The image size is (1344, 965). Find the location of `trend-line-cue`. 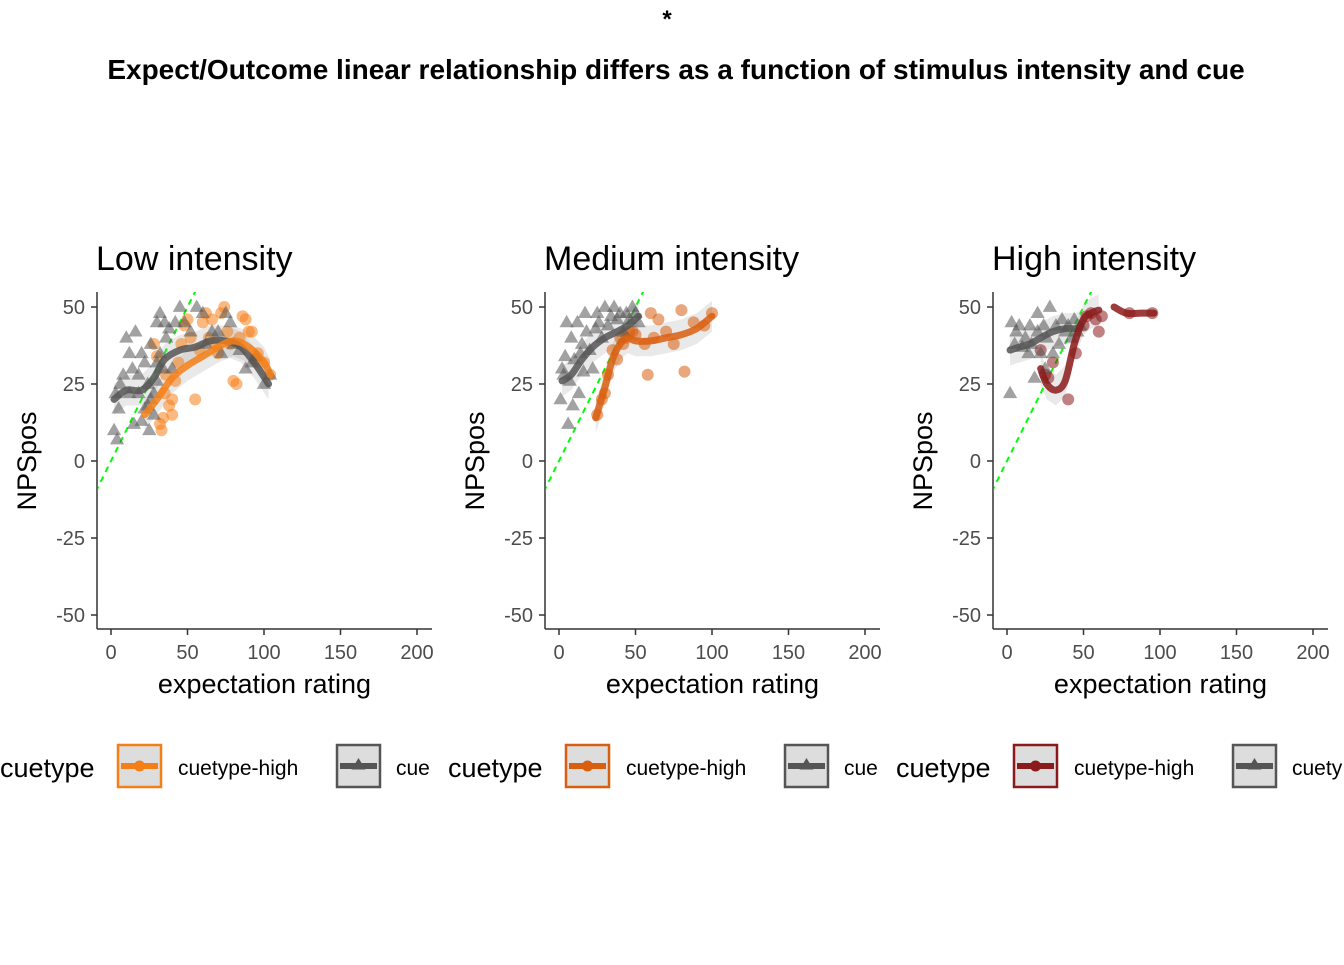

trend-line-cue is located at coordinates (191, 369).